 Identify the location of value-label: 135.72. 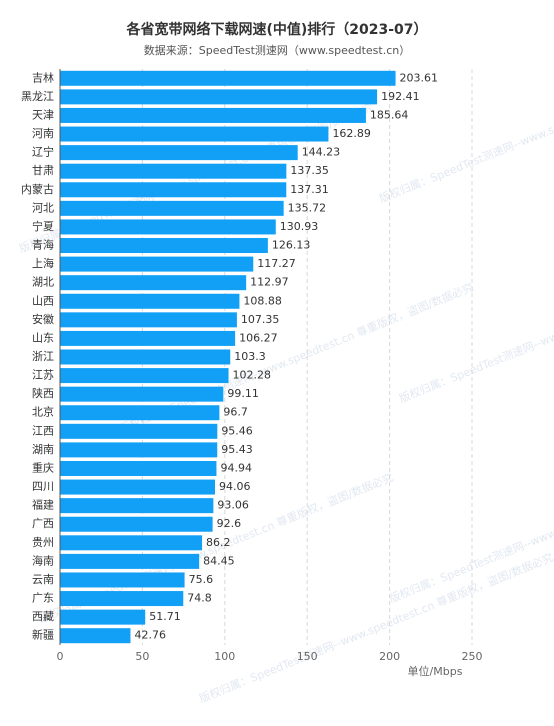
(307, 207).